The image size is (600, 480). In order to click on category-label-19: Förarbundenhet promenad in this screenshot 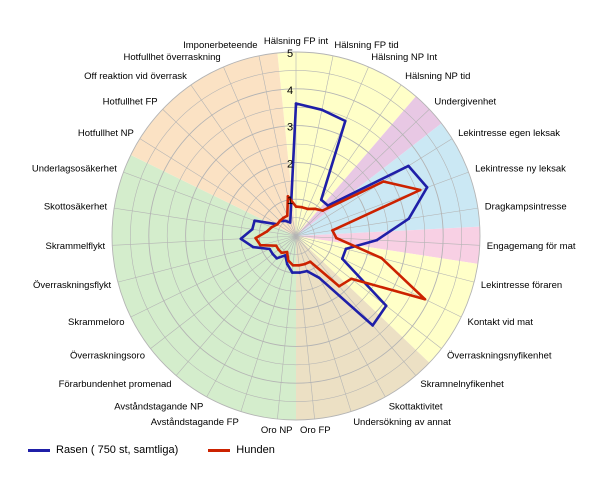, I will do `click(115, 384)`.